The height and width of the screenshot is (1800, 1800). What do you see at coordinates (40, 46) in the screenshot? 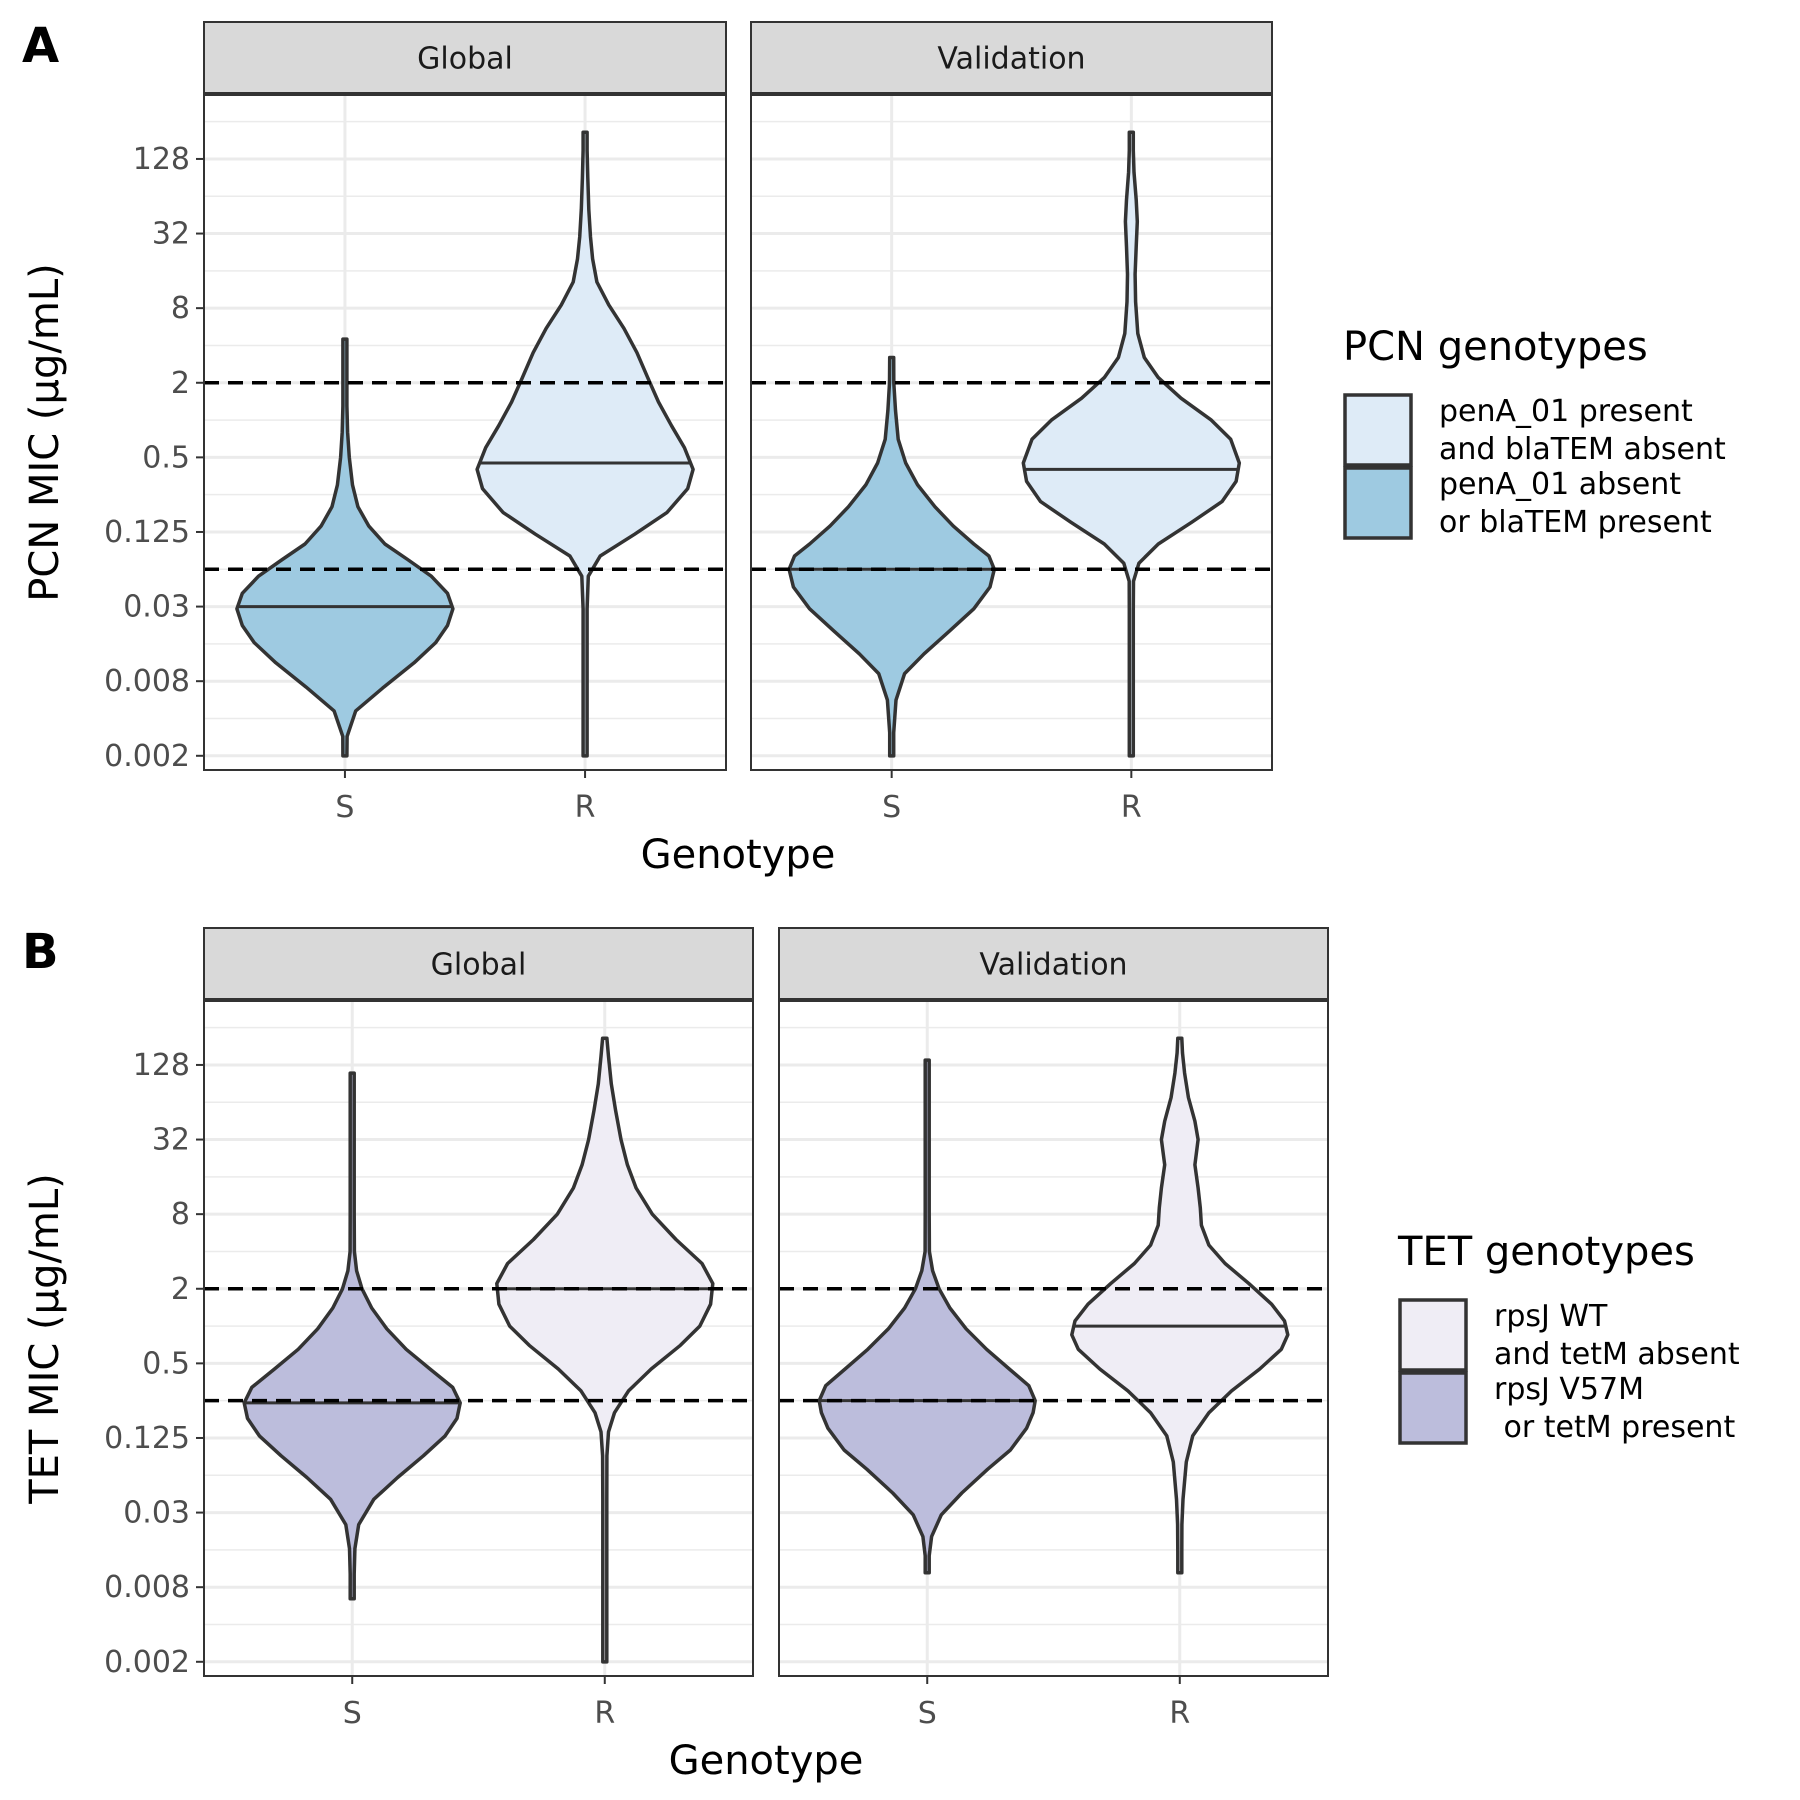
I see `panel-tag: A` at bounding box center [40, 46].